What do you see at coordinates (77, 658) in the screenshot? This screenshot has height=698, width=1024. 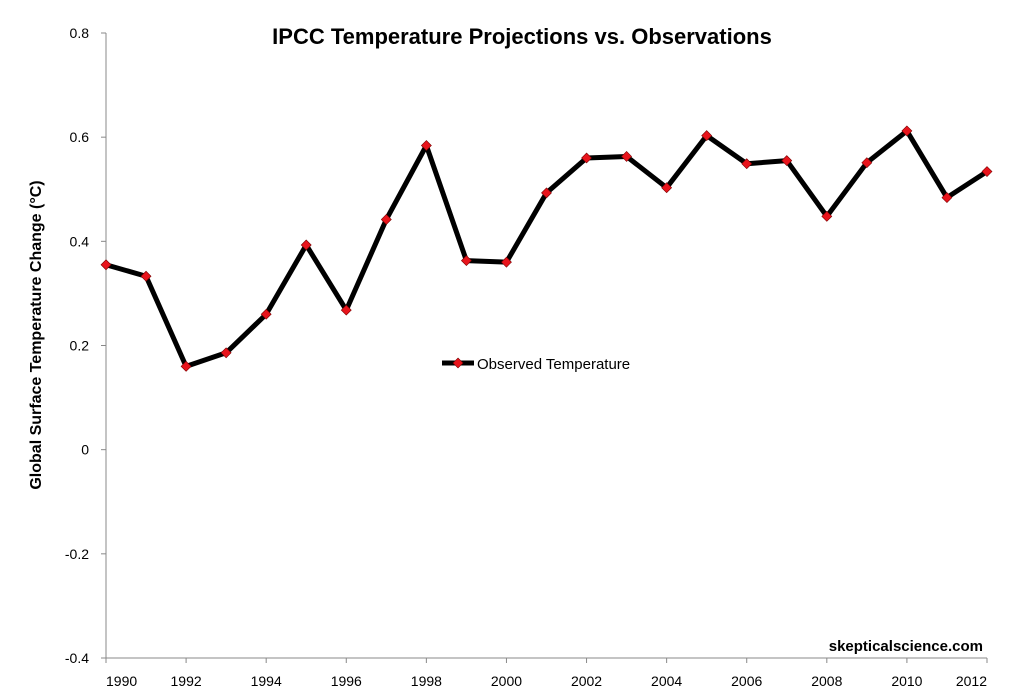 I see `y-tick-label: -0.4` at bounding box center [77, 658].